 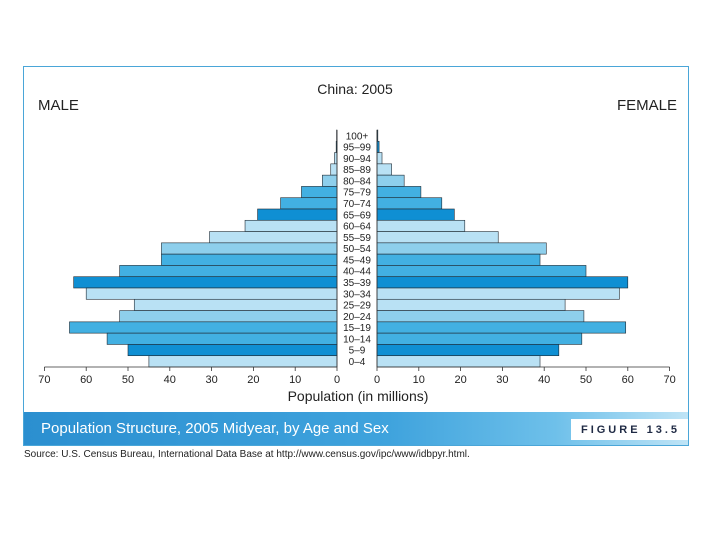 What do you see at coordinates (419, 380) in the screenshot?
I see `female-tick-label-2: 10` at bounding box center [419, 380].